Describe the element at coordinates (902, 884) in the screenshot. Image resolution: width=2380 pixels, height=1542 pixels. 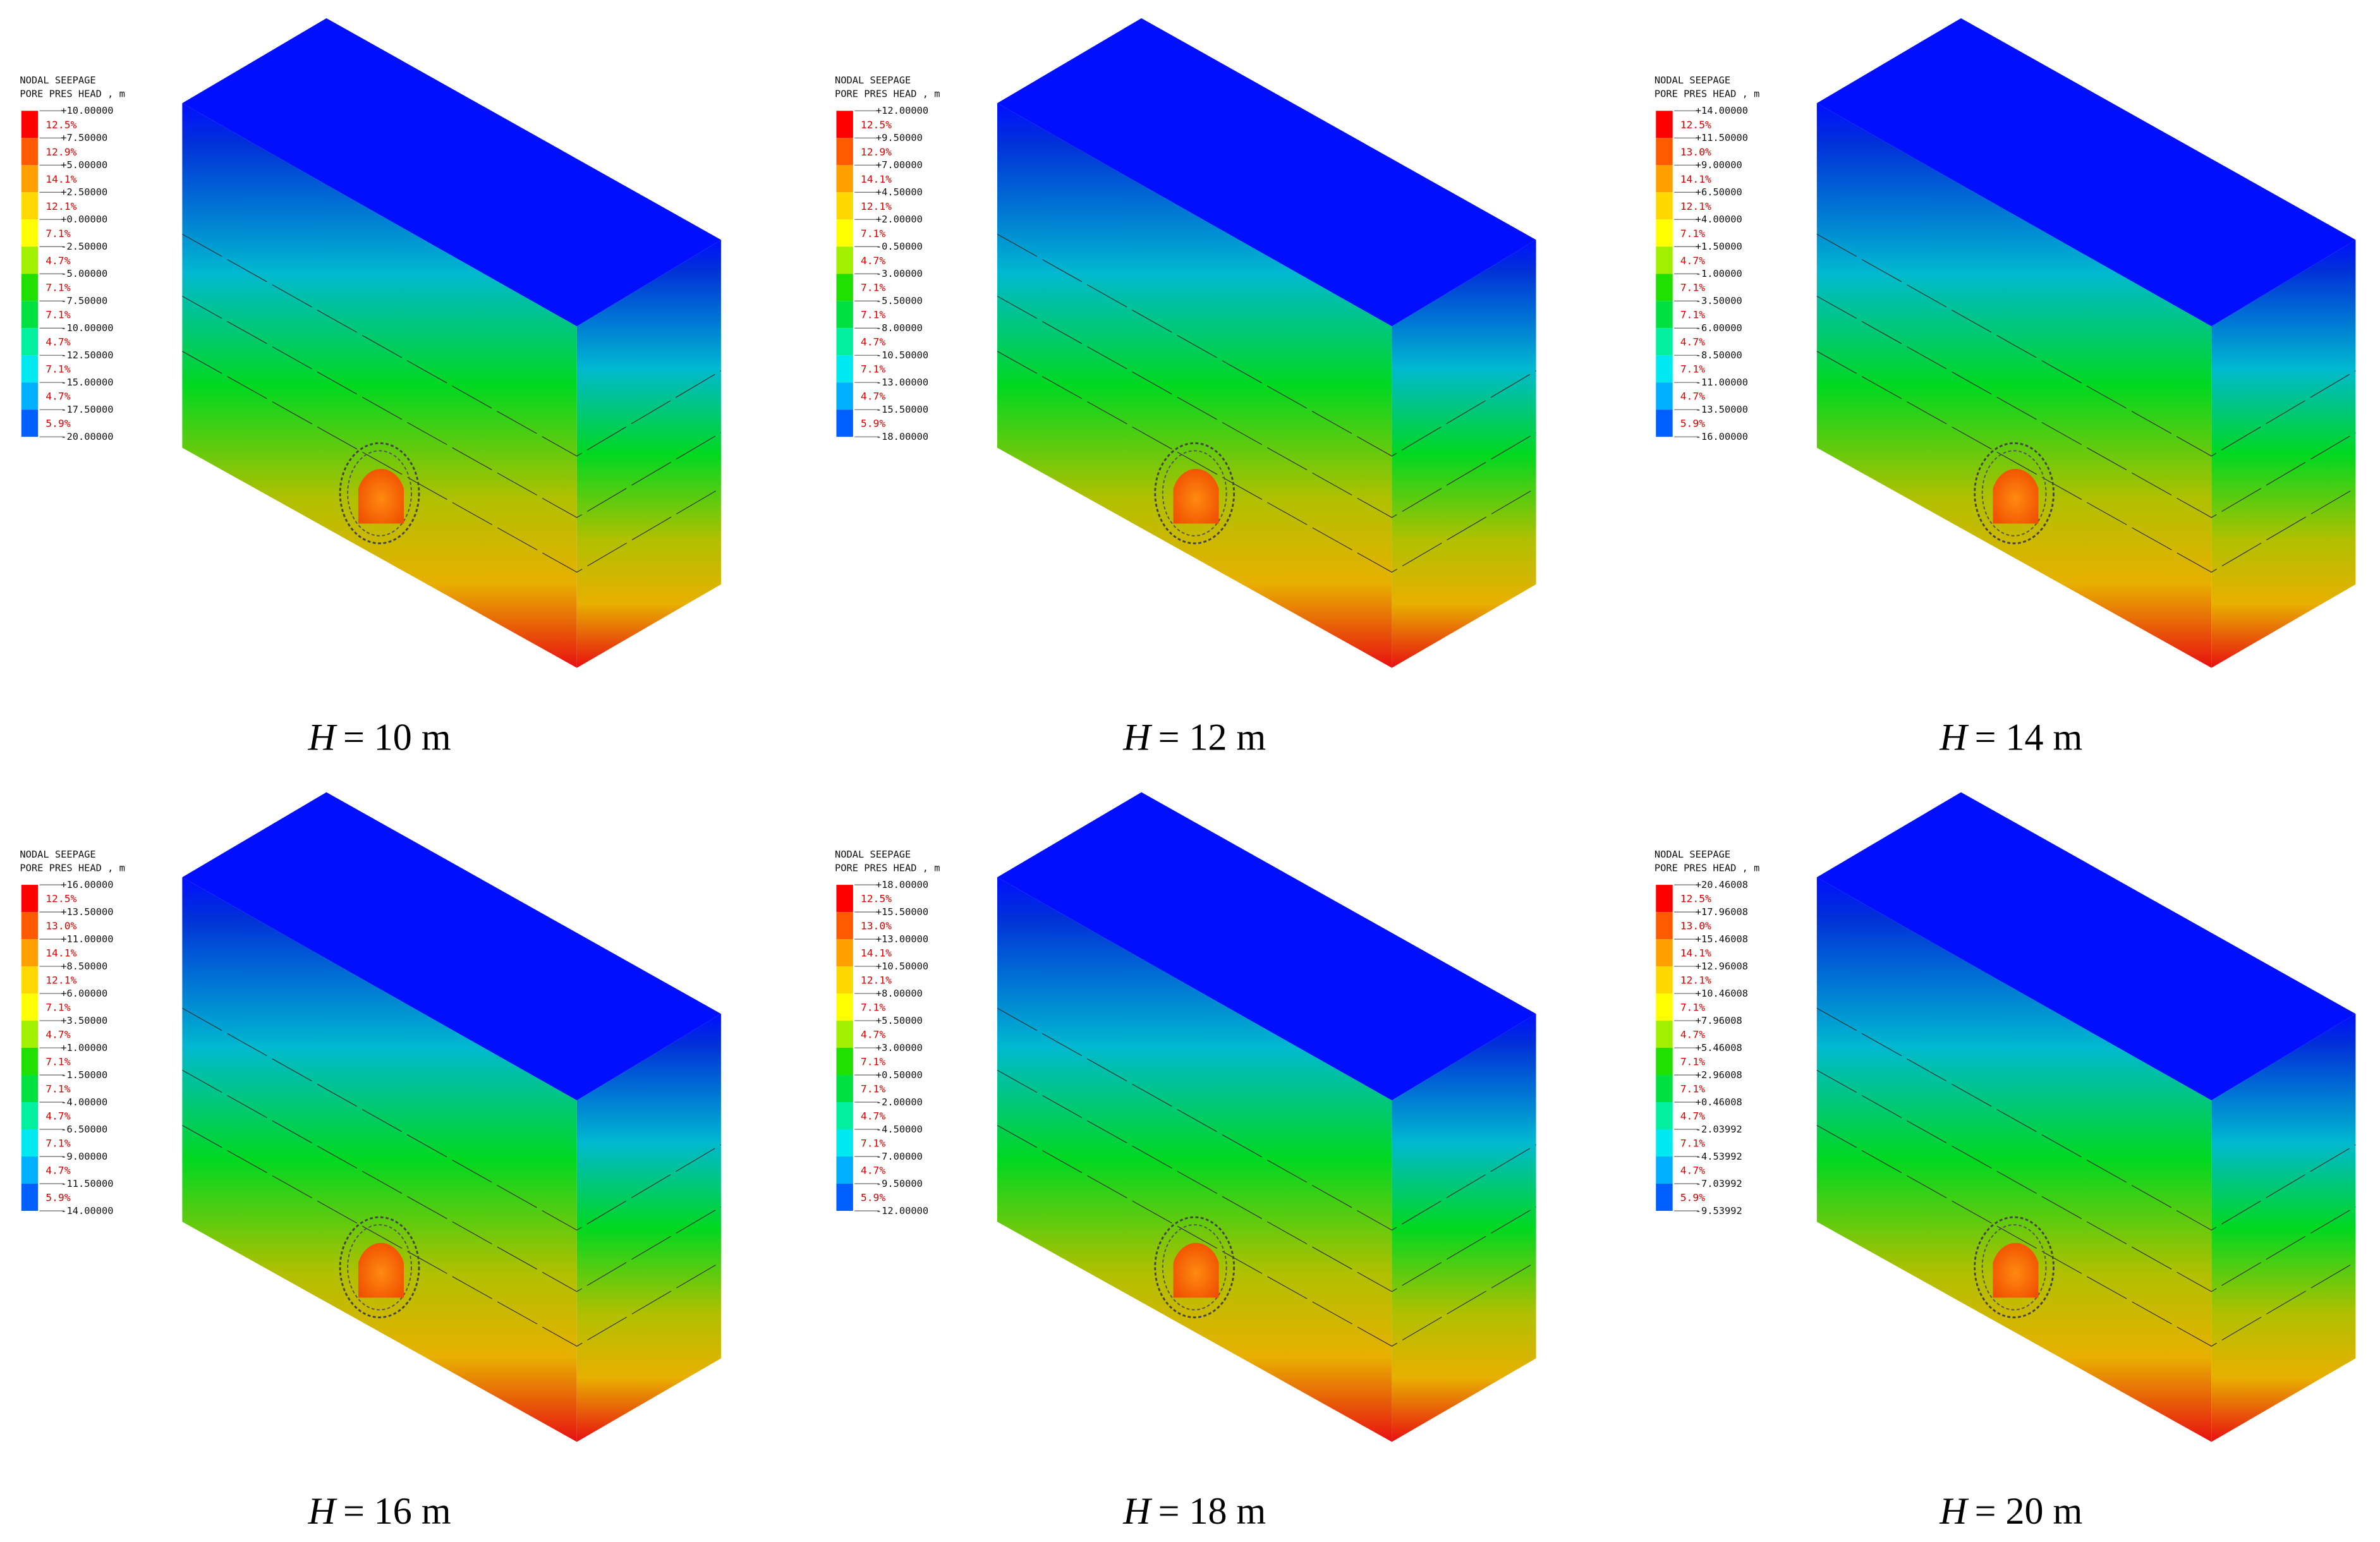
I see `legend-level: +18.00000` at that location.